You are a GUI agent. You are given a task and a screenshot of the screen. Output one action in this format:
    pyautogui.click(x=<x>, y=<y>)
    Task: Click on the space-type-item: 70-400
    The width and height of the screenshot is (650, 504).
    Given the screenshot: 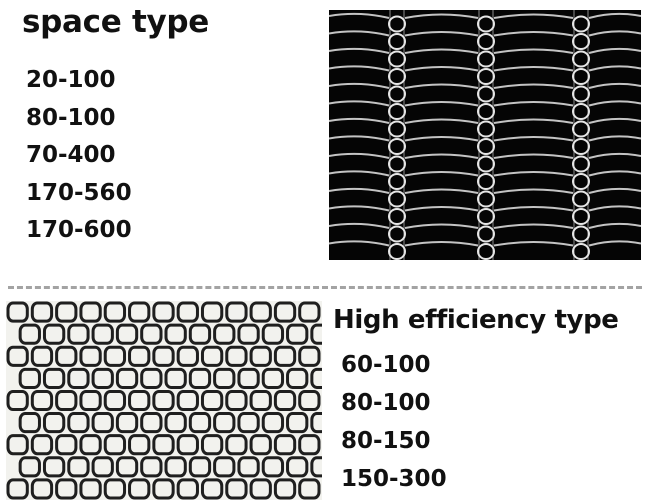 What is the action you would take?
    pyautogui.click(x=71, y=155)
    